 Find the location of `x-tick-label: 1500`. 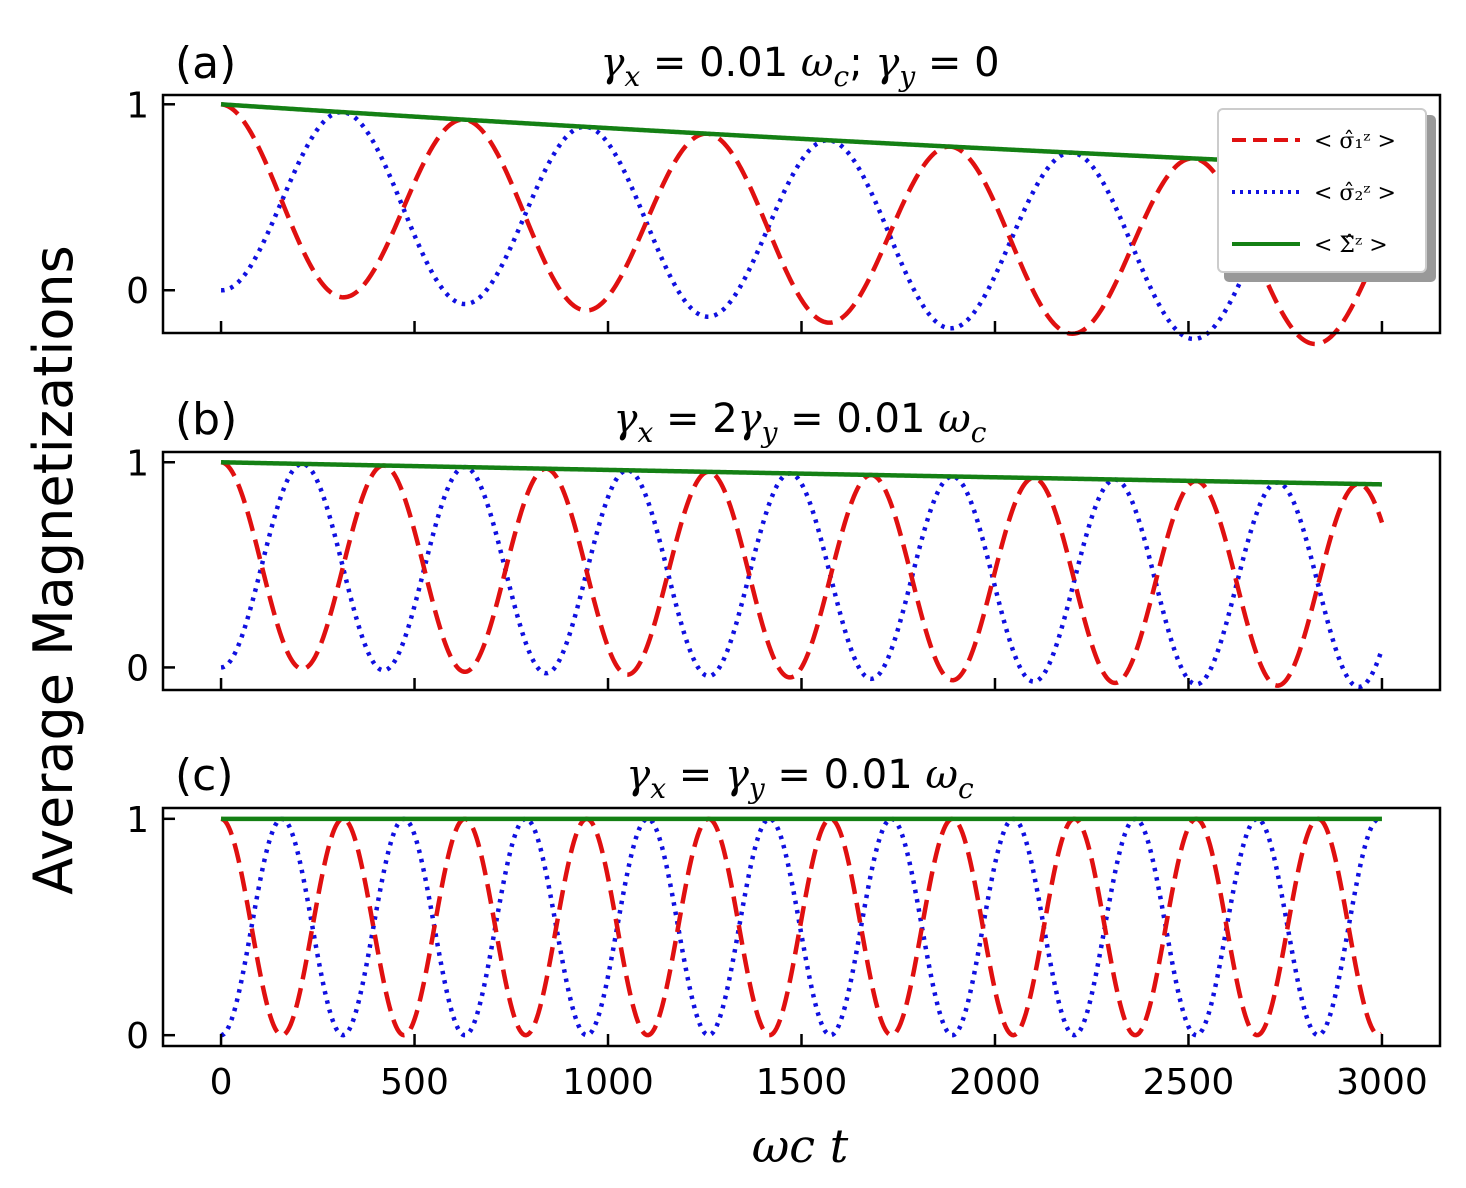

x-tick-label: 1500 is located at coordinates (802, 1082).